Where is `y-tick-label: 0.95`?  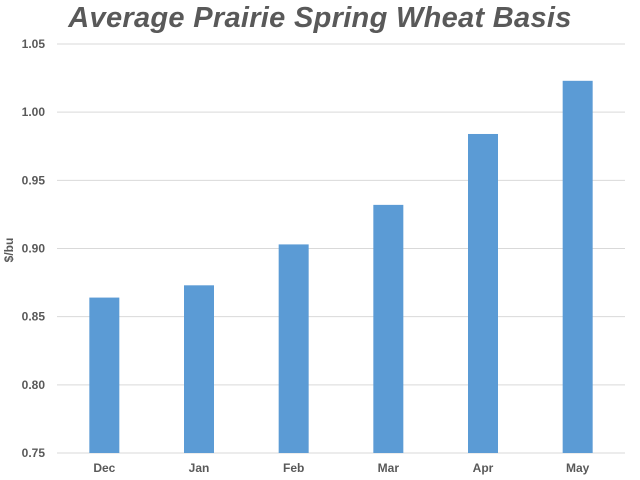
y-tick-label: 0.95 is located at coordinates (34, 180).